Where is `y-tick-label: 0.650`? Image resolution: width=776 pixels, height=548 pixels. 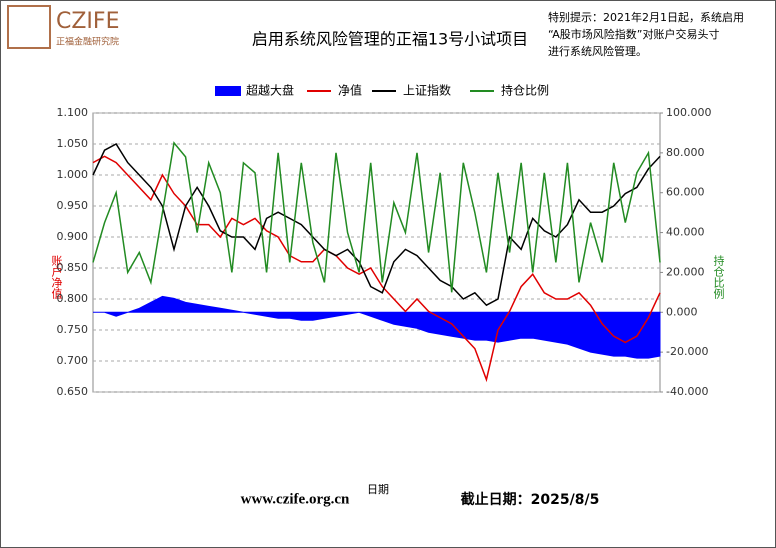 y-tick-label: 0.650 is located at coordinates (73, 391).